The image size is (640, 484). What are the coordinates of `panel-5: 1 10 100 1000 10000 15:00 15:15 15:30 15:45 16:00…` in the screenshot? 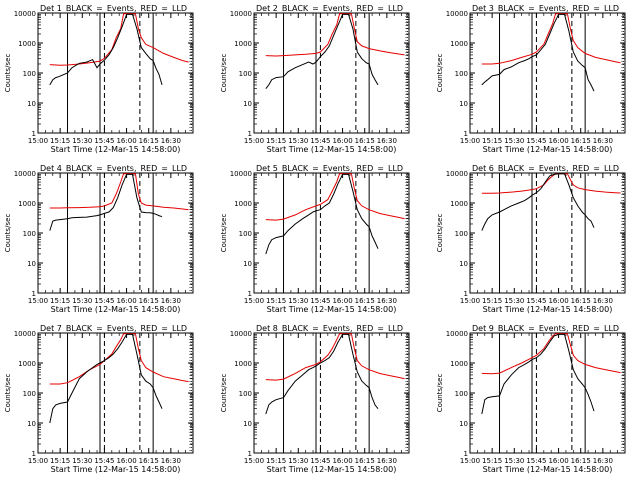 It's located at (315, 239).